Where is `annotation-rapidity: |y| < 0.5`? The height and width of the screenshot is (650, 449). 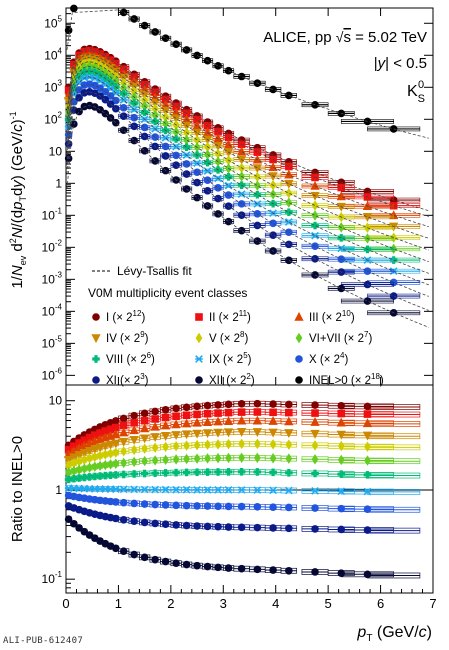 annotation-rapidity: |y| < 0.5 is located at coordinates (400, 63).